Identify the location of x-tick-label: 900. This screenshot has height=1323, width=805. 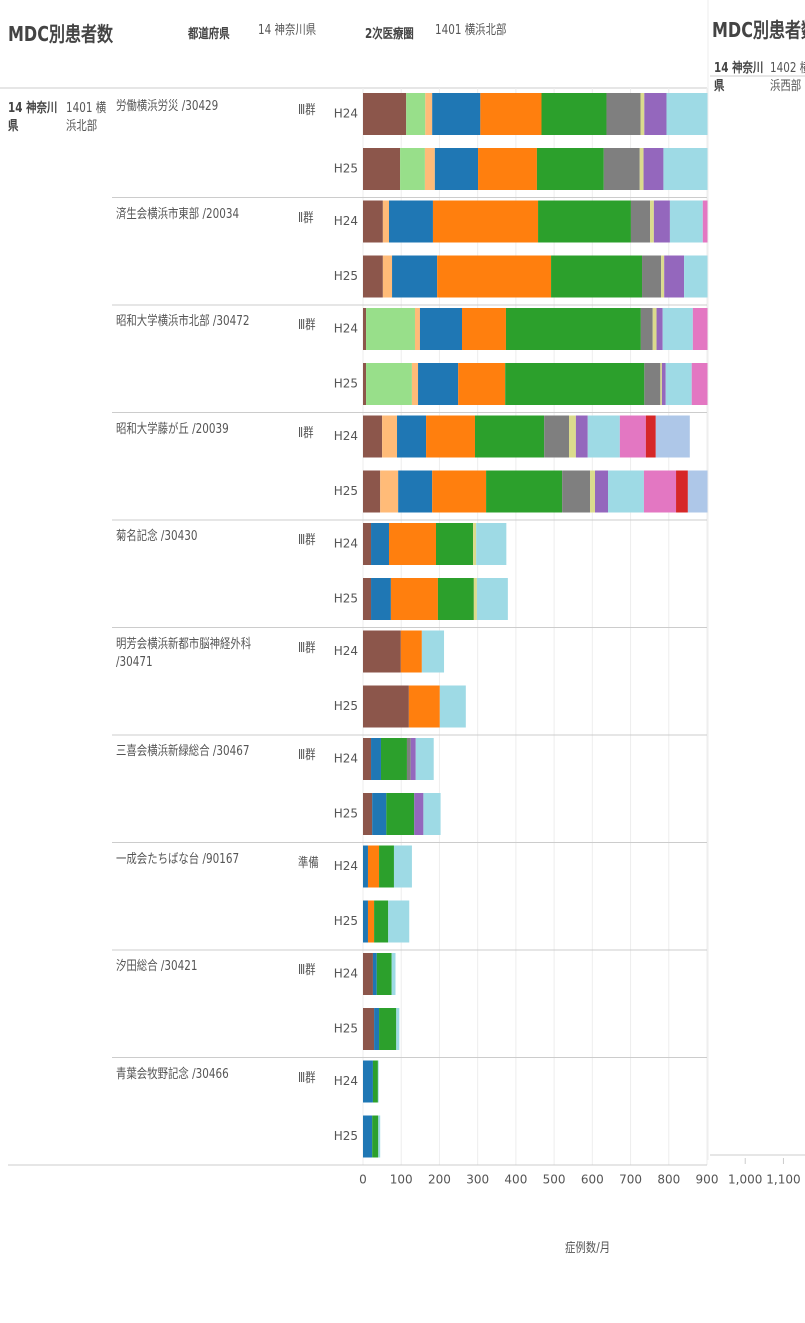
(707, 1180).